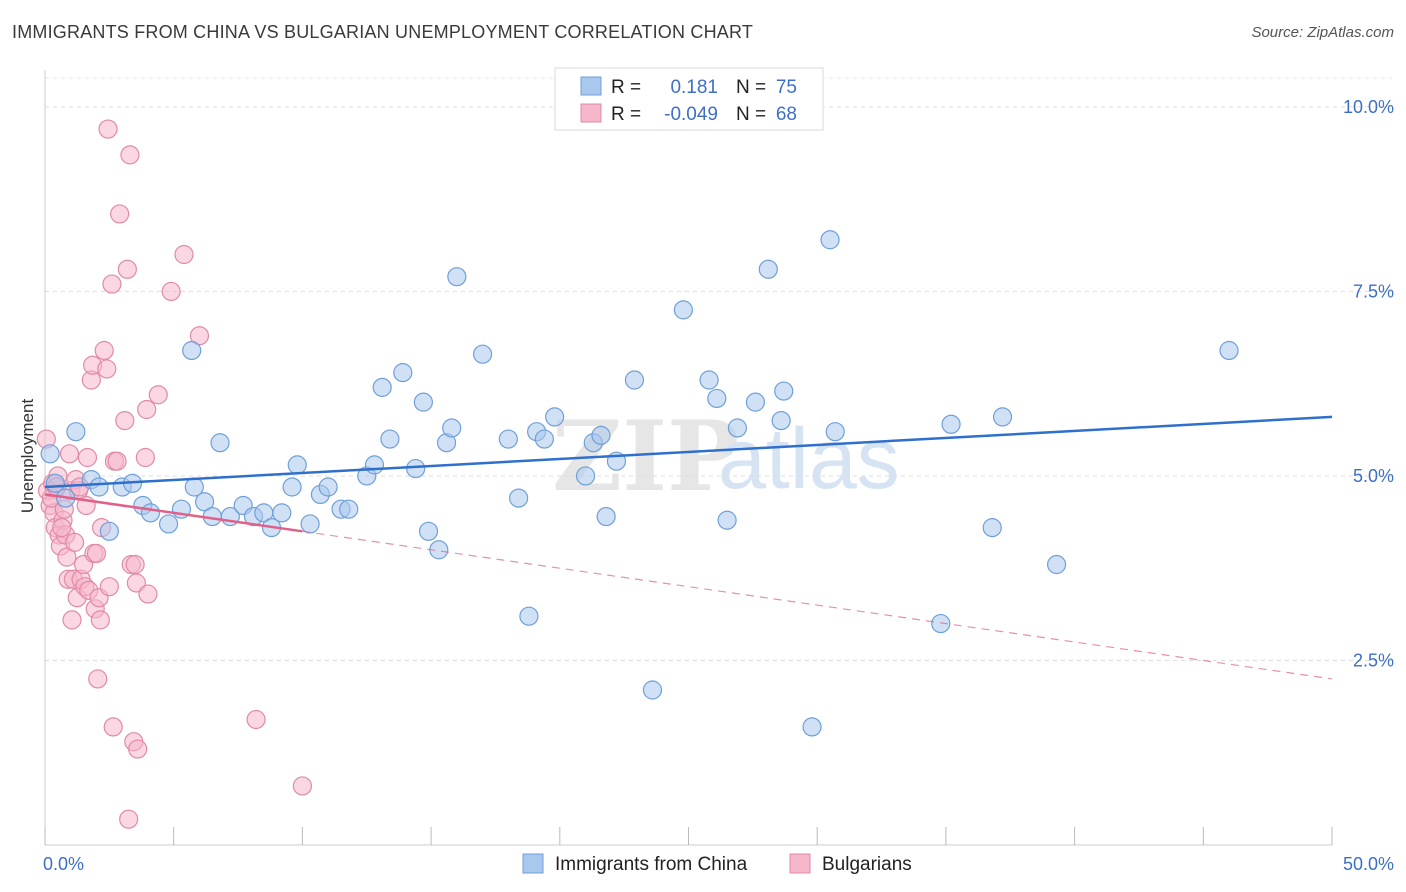 Image resolution: width=1406 pixels, height=892 pixels. Describe the element at coordinates (817, 605) in the screenshot. I see `trend-line-bulgarians-extension` at that location.